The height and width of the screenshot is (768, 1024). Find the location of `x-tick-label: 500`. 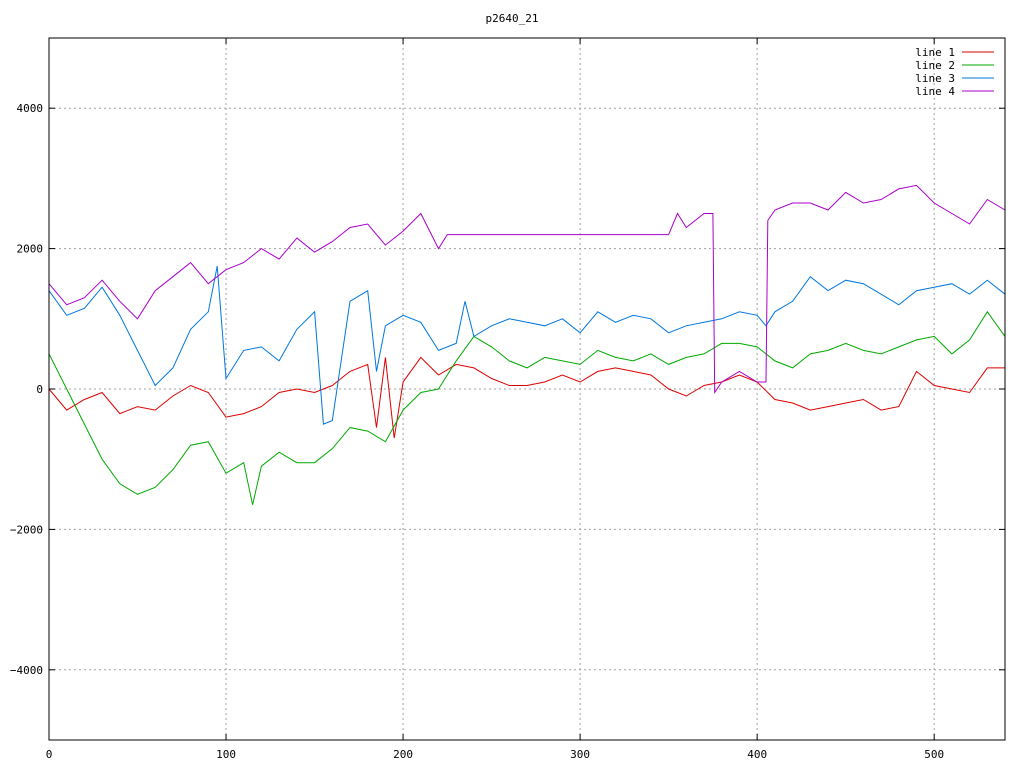

x-tick-label: 500 is located at coordinates (934, 754).